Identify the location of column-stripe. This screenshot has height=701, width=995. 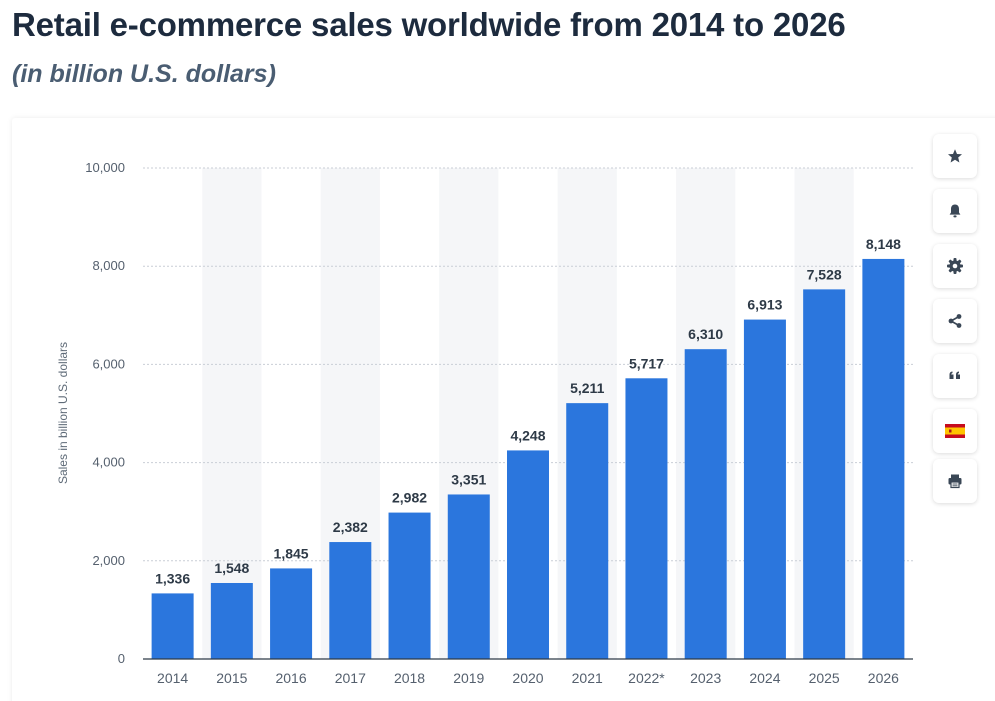
(232, 413).